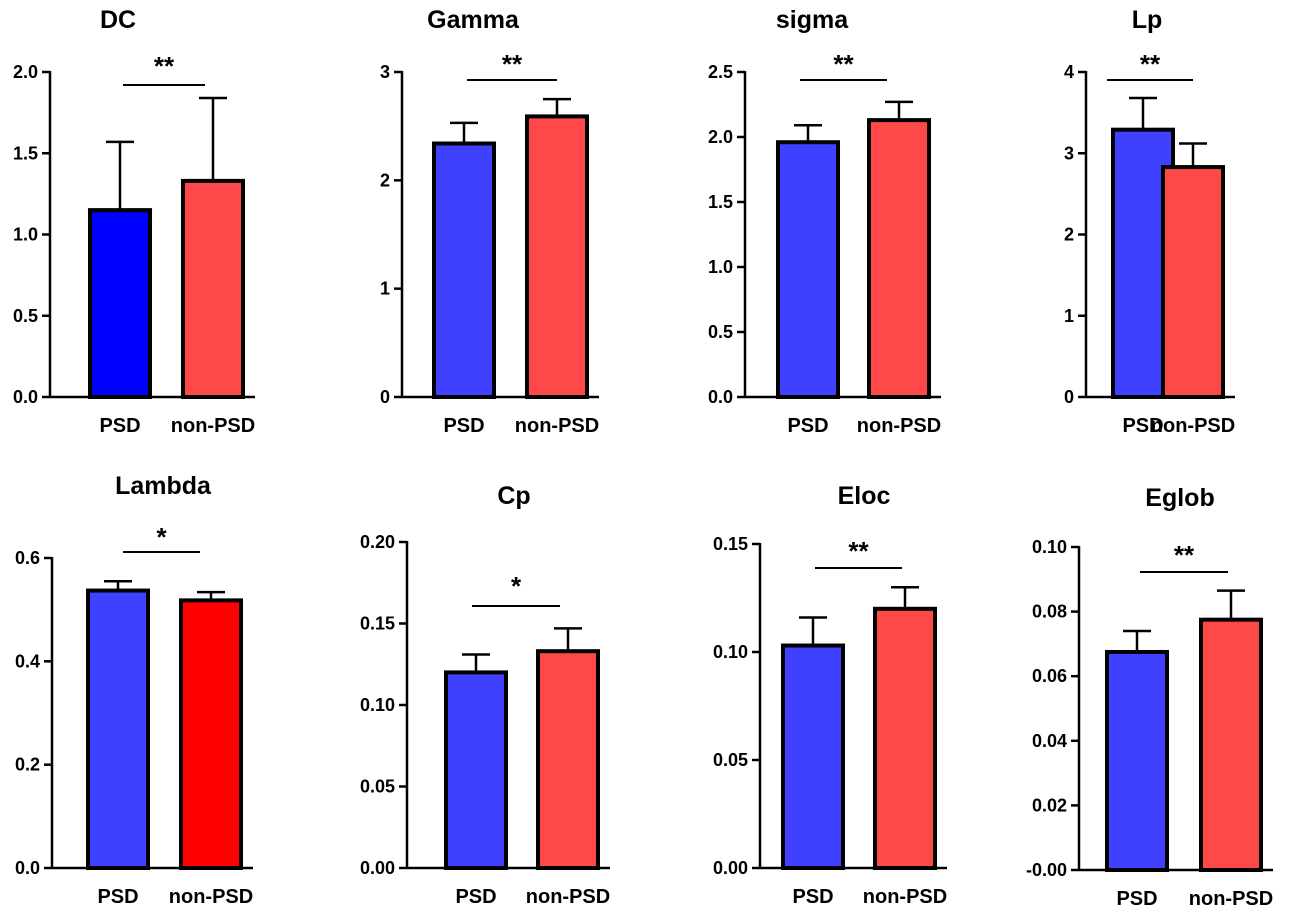 This screenshot has width=1300, height=918. Describe the element at coordinates (27, 661) in the screenshot. I see `y-tick-label: 0.4` at that location.